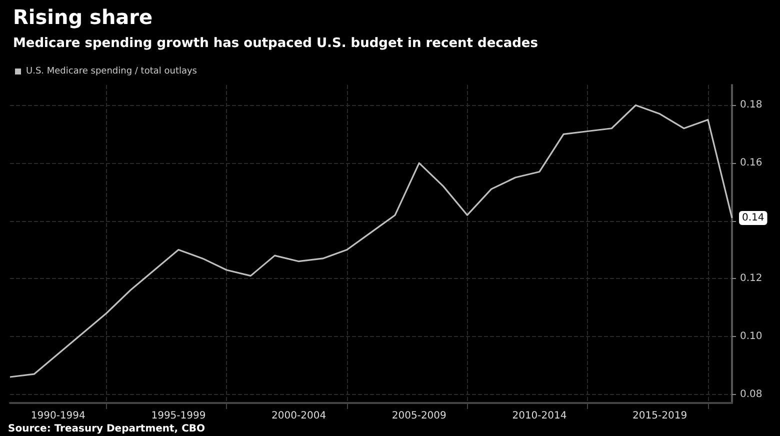 The image size is (780, 436). Describe the element at coordinates (112, 71) in the screenshot. I see `legend-label: U.S. Medicare spending / total outlays` at that location.